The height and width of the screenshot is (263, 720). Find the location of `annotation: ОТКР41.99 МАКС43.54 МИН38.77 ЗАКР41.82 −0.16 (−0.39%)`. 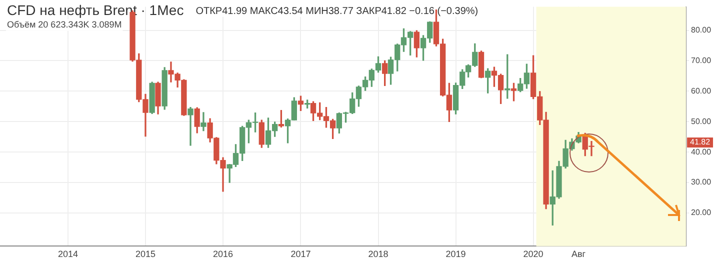

annotation: ОТКР41.99 МАКС43.54 МИН38.77 ЗАКР41.82 −0.16 (−0.39%) is located at coordinates (337, 11).